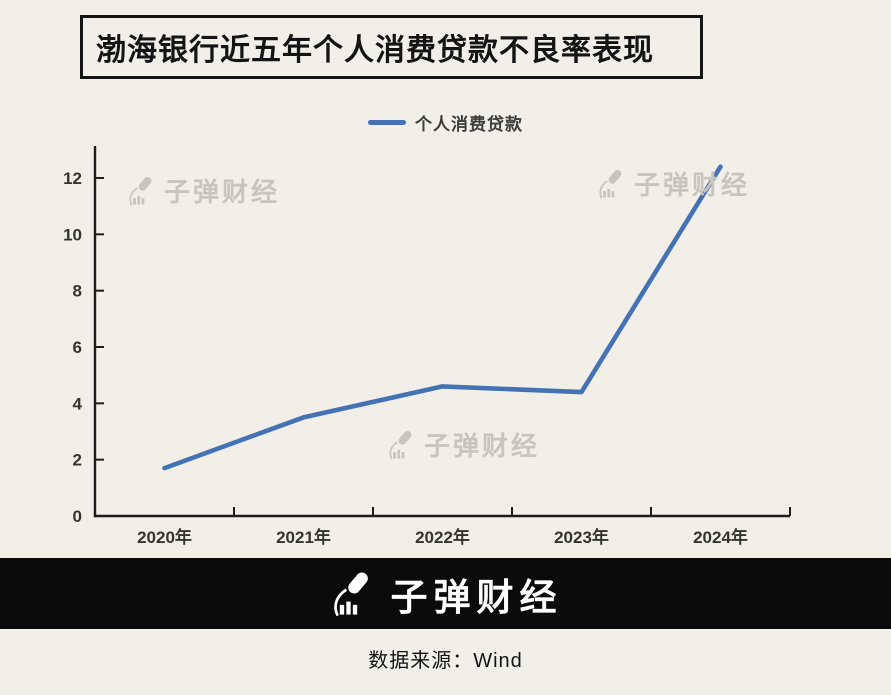  Describe the element at coordinates (476, 597) in the screenshot. I see `footer-logo-text: 子弹财经` at that location.